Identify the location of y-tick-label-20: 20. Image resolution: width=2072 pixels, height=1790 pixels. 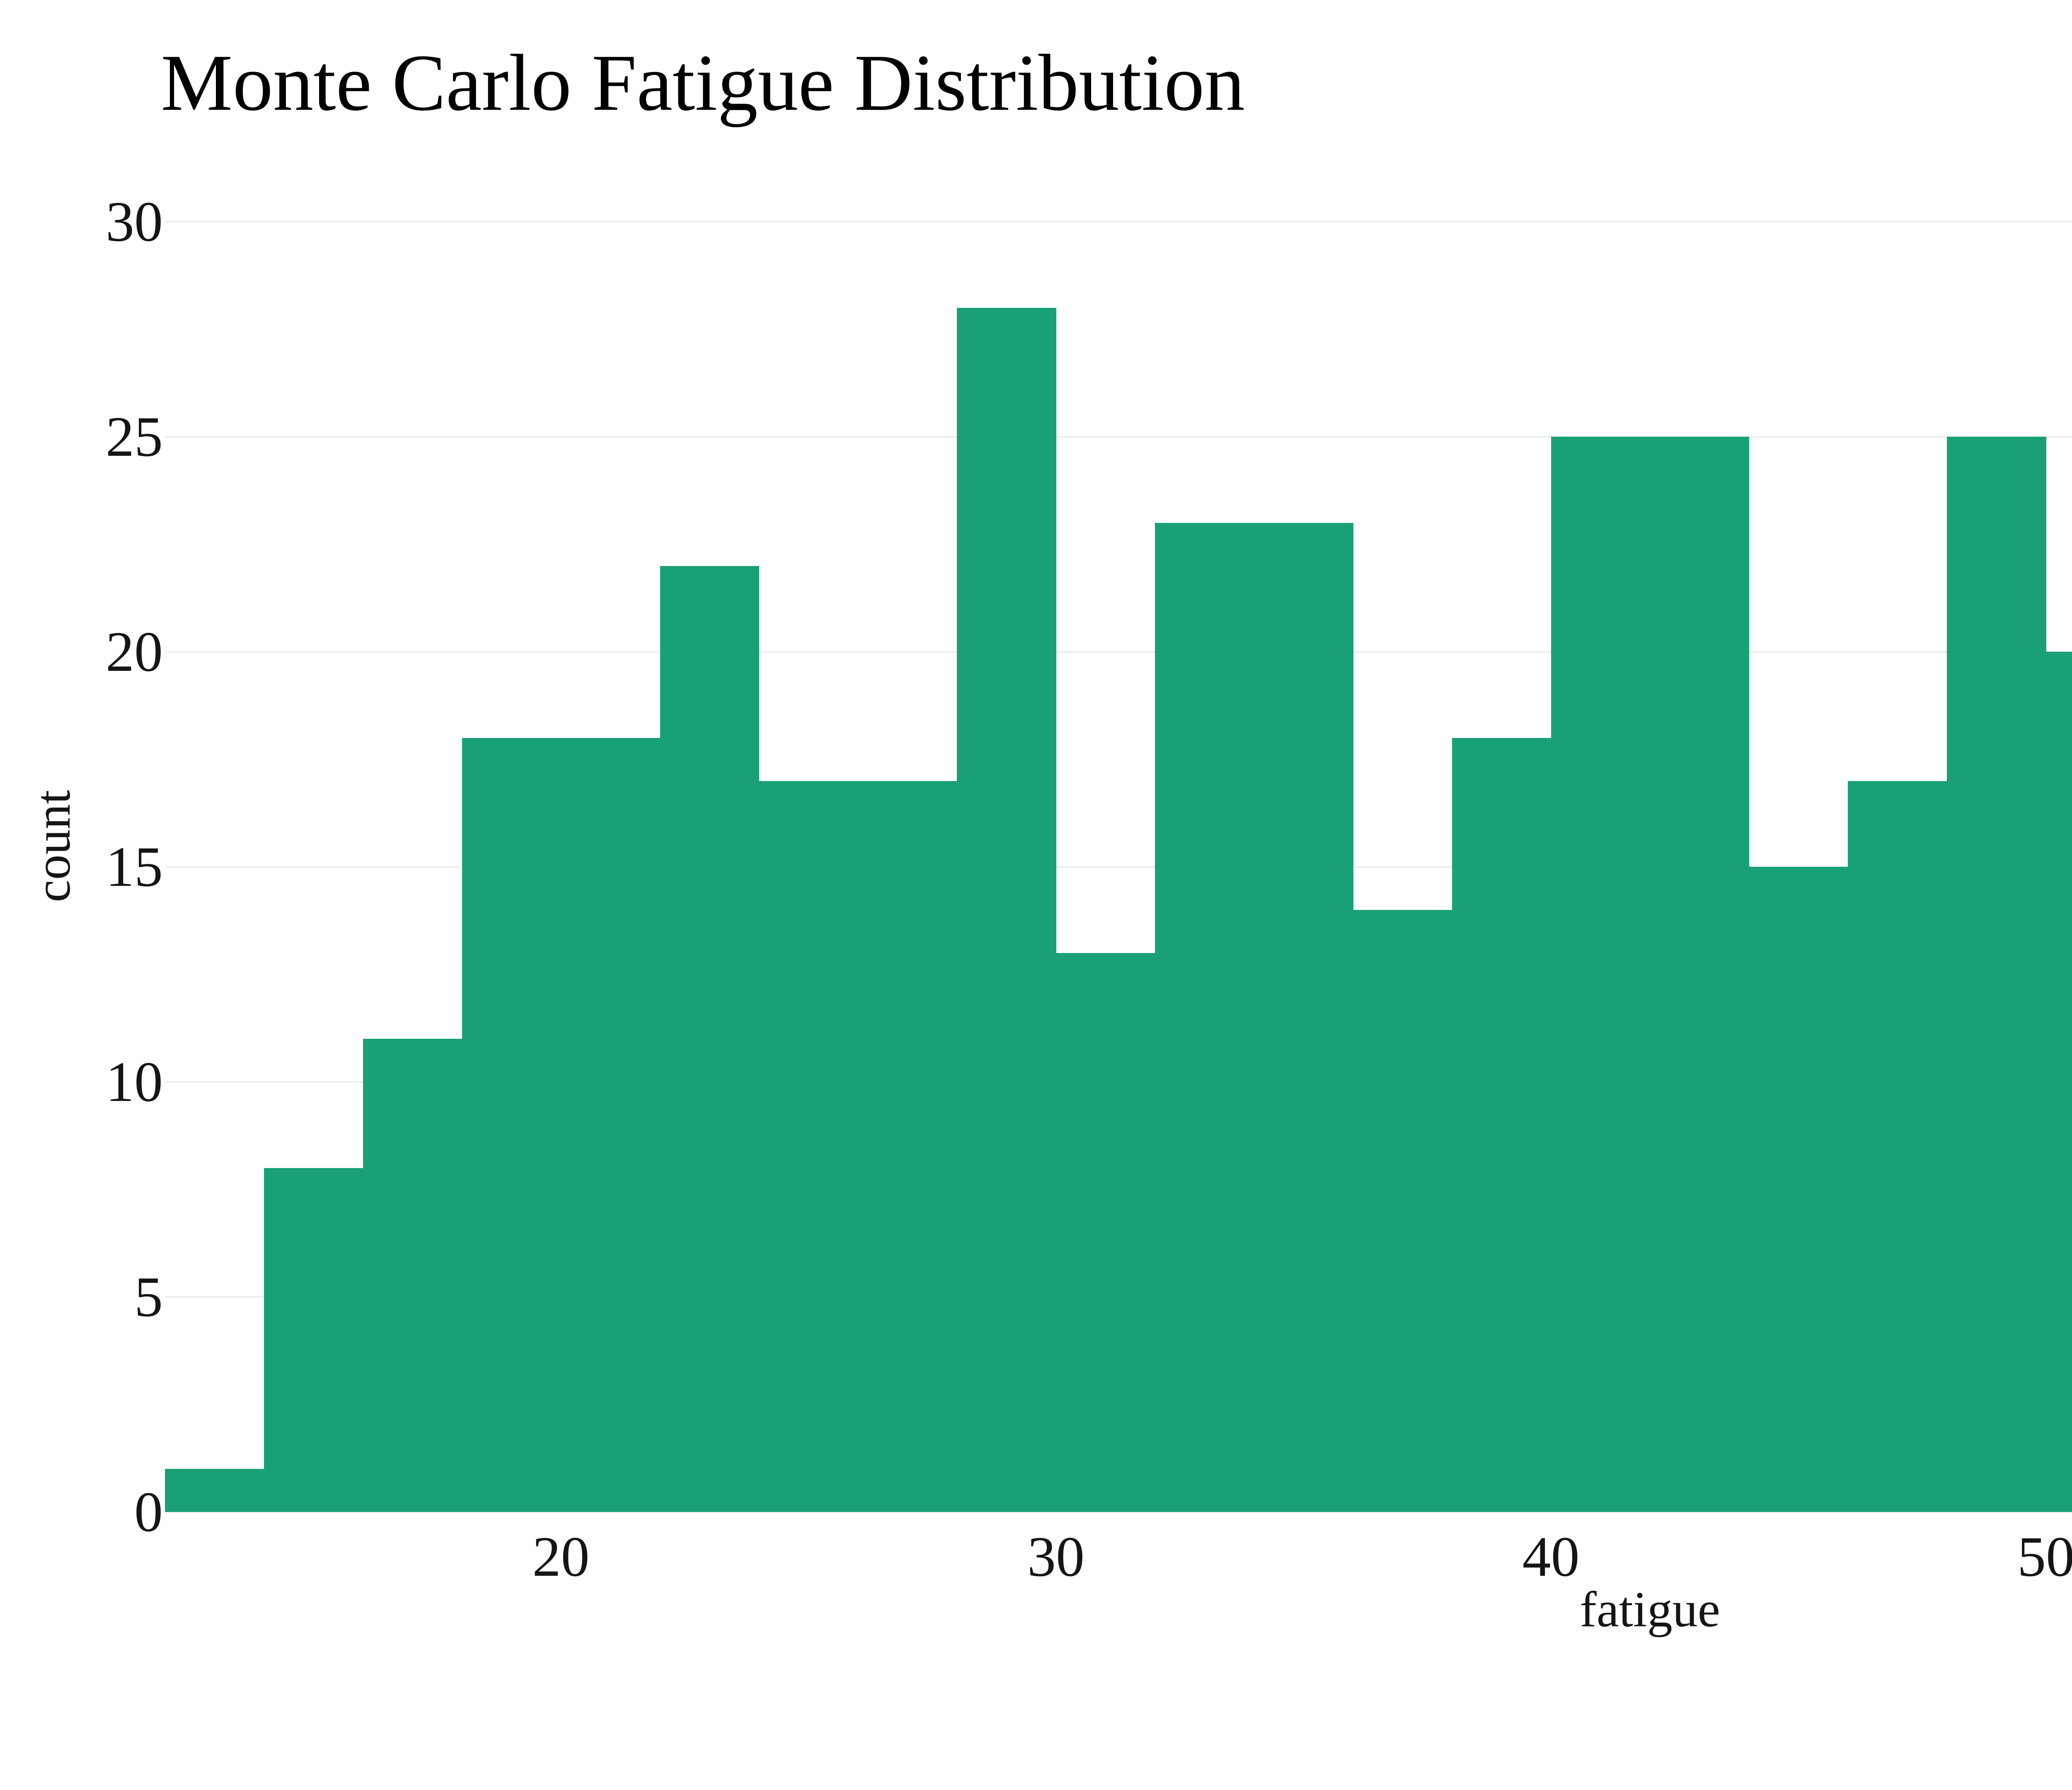
(134, 652).